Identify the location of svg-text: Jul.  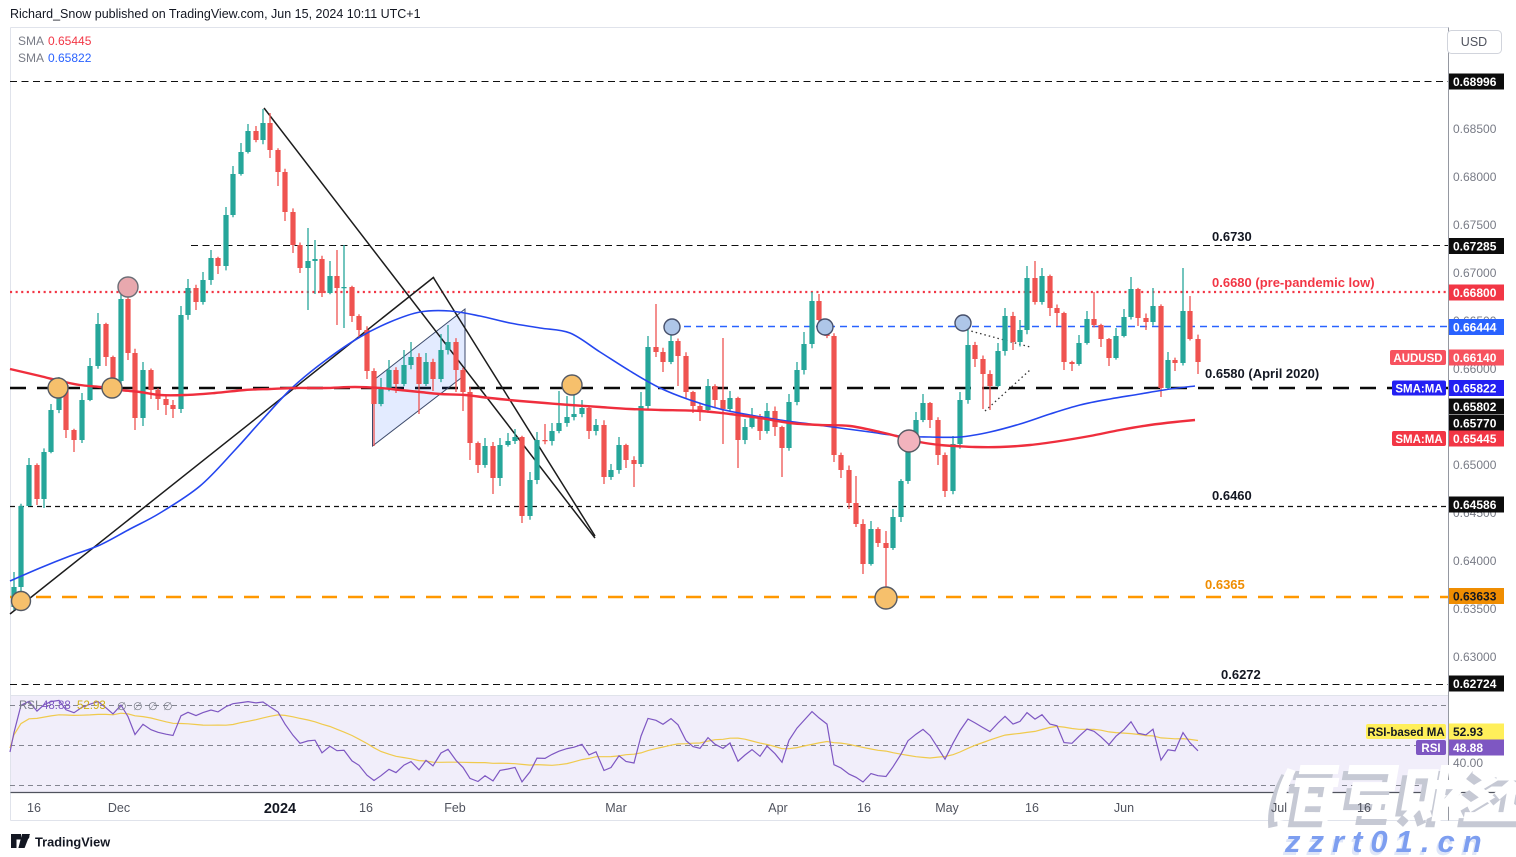
(1279, 808).